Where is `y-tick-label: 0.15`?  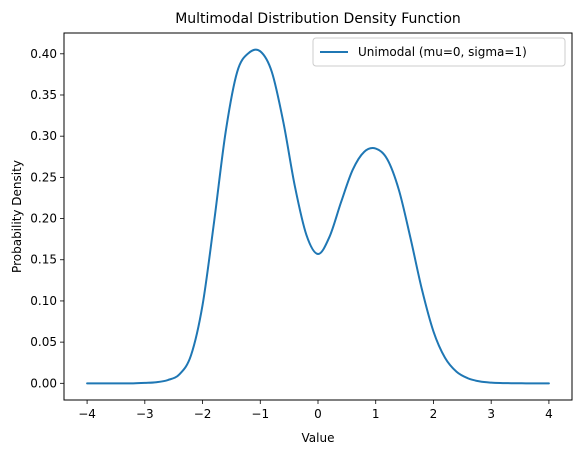
y-tick-label: 0.15 is located at coordinates (43, 260).